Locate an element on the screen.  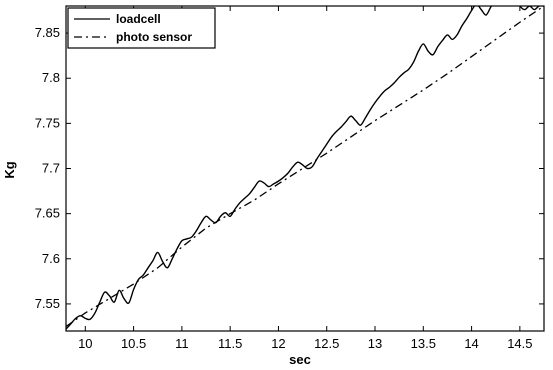
y-tick-label: 7.6 is located at coordinates (51, 258).